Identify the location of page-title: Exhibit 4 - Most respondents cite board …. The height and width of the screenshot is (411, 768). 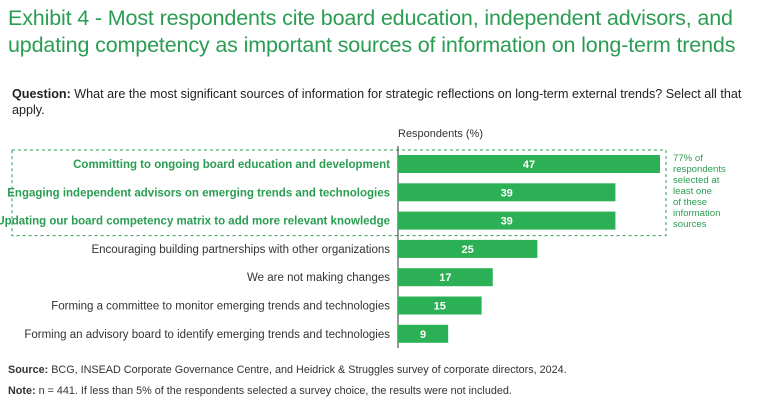
(372, 31).